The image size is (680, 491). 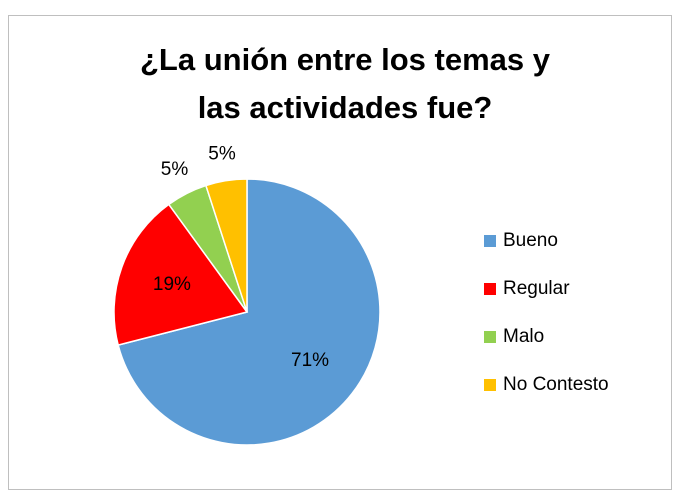 What do you see at coordinates (530, 240) in the screenshot?
I see `legend-label: Bueno` at bounding box center [530, 240].